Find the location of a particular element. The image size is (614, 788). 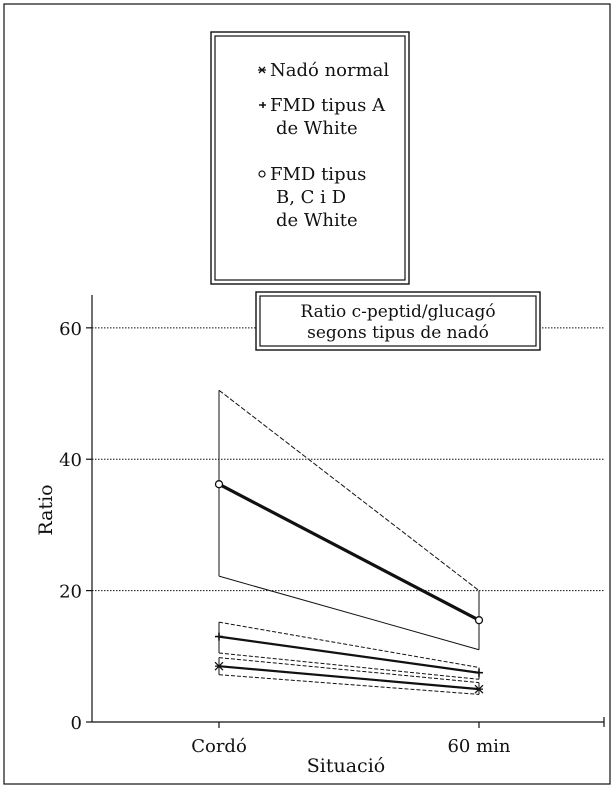

y-ticks: 0 20 40 60 is located at coordinates (75, 526).